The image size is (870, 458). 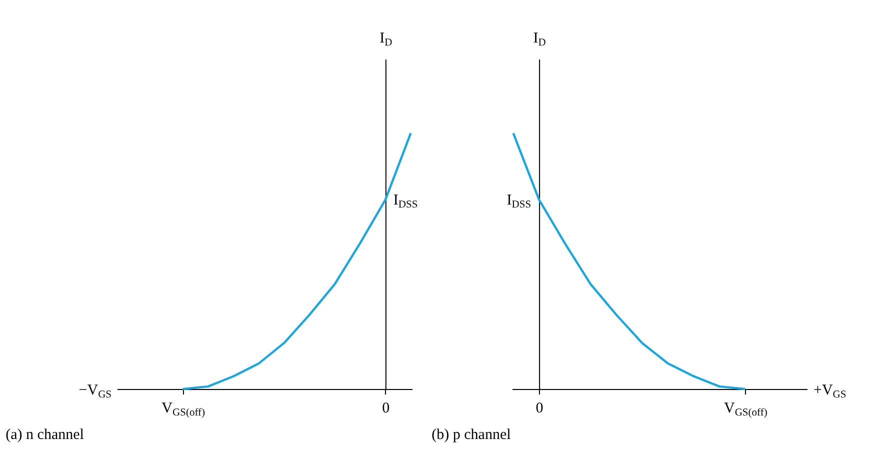 What do you see at coordinates (471, 435) in the screenshot?
I see `text: (b) p channel` at bounding box center [471, 435].